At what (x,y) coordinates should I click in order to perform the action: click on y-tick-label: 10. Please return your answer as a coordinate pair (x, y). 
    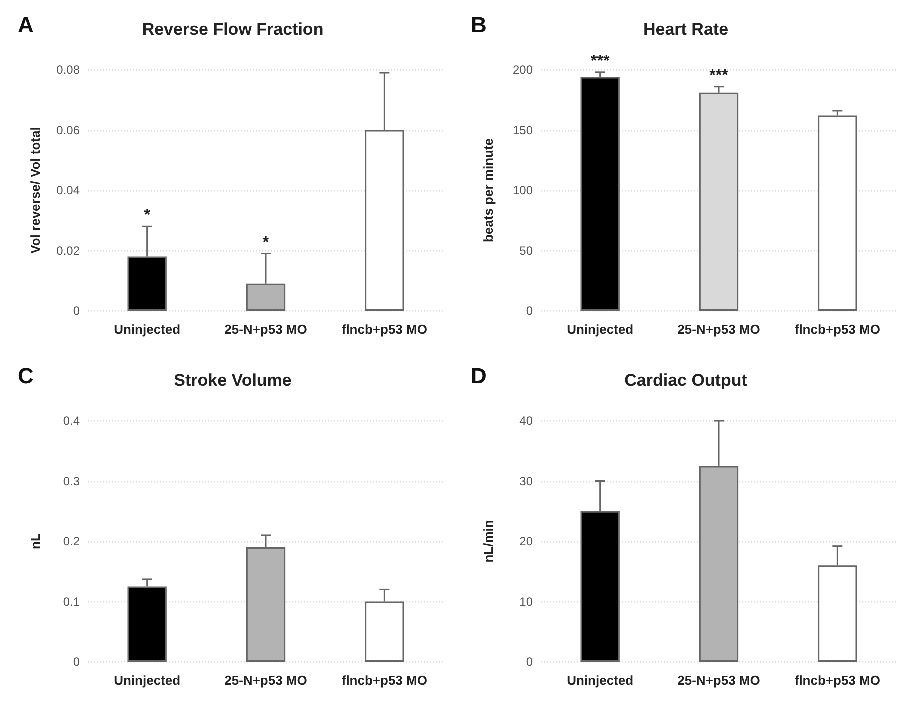
    Looking at the image, I should click on (527, 601).